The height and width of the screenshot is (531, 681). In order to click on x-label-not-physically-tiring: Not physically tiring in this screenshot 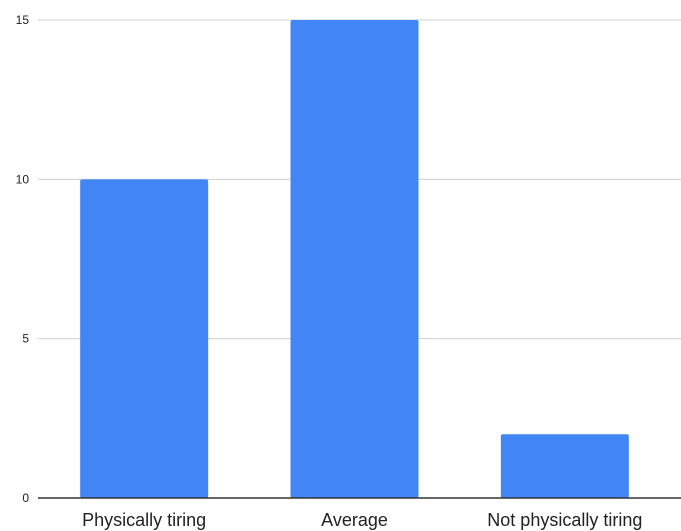, I will do `click(564, 520)`.